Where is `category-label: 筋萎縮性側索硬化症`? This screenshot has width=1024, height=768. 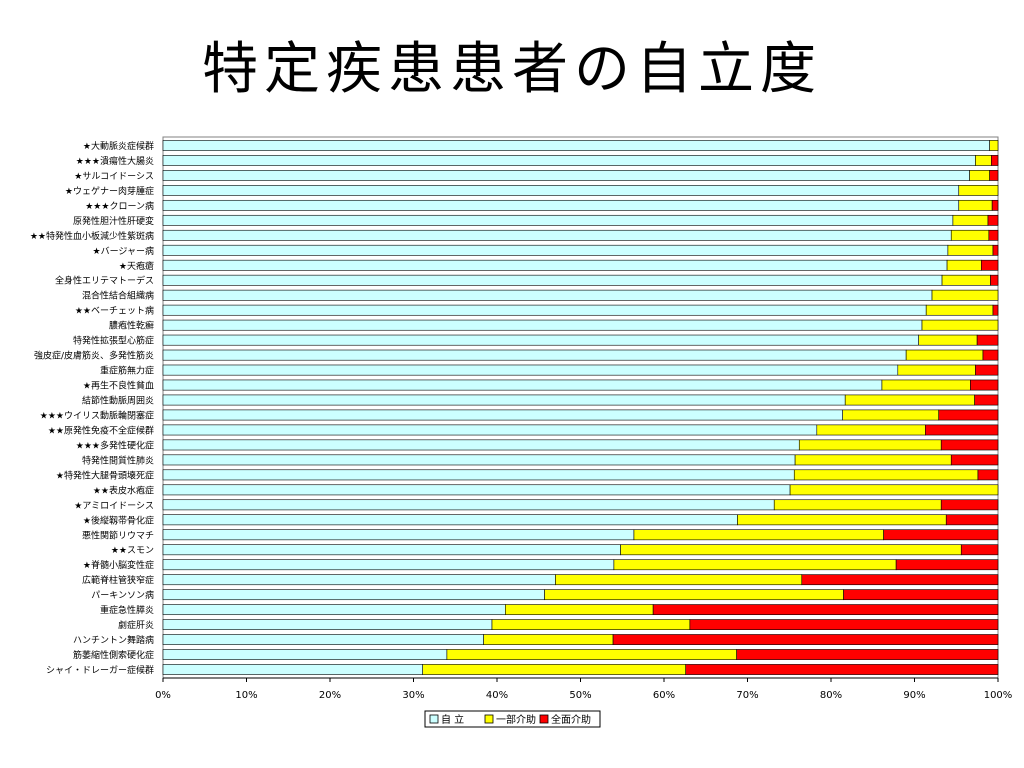
category-label: 筋萎縮性側索硬化症 is located at coordinates (113, 655).